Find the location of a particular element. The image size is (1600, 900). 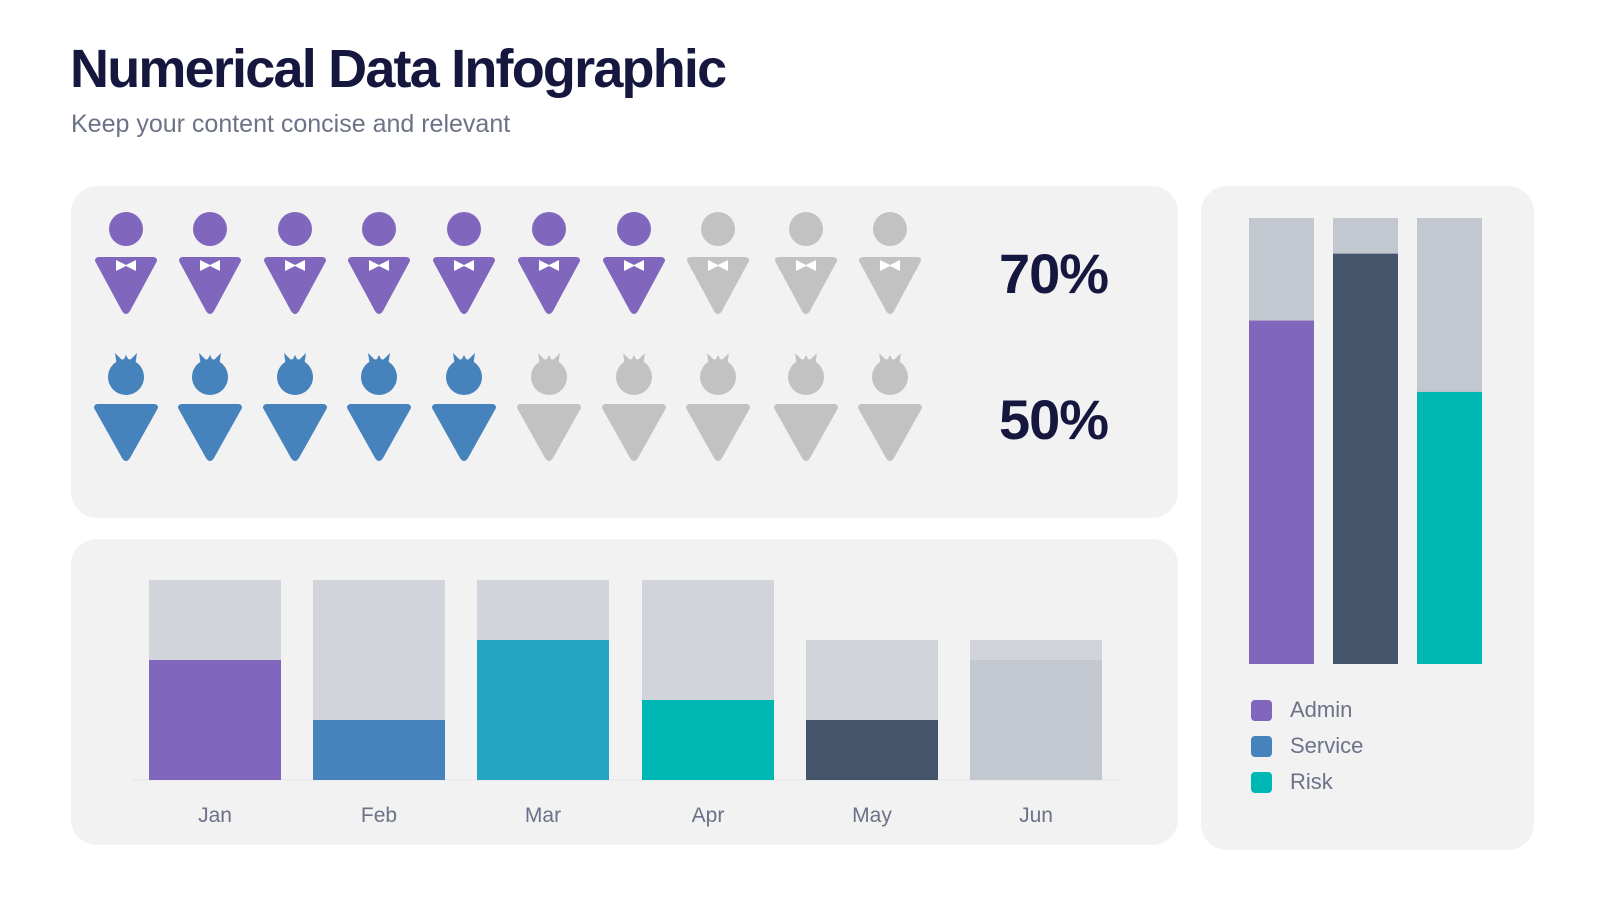

bar-apr is located at coordinates (708, 740).